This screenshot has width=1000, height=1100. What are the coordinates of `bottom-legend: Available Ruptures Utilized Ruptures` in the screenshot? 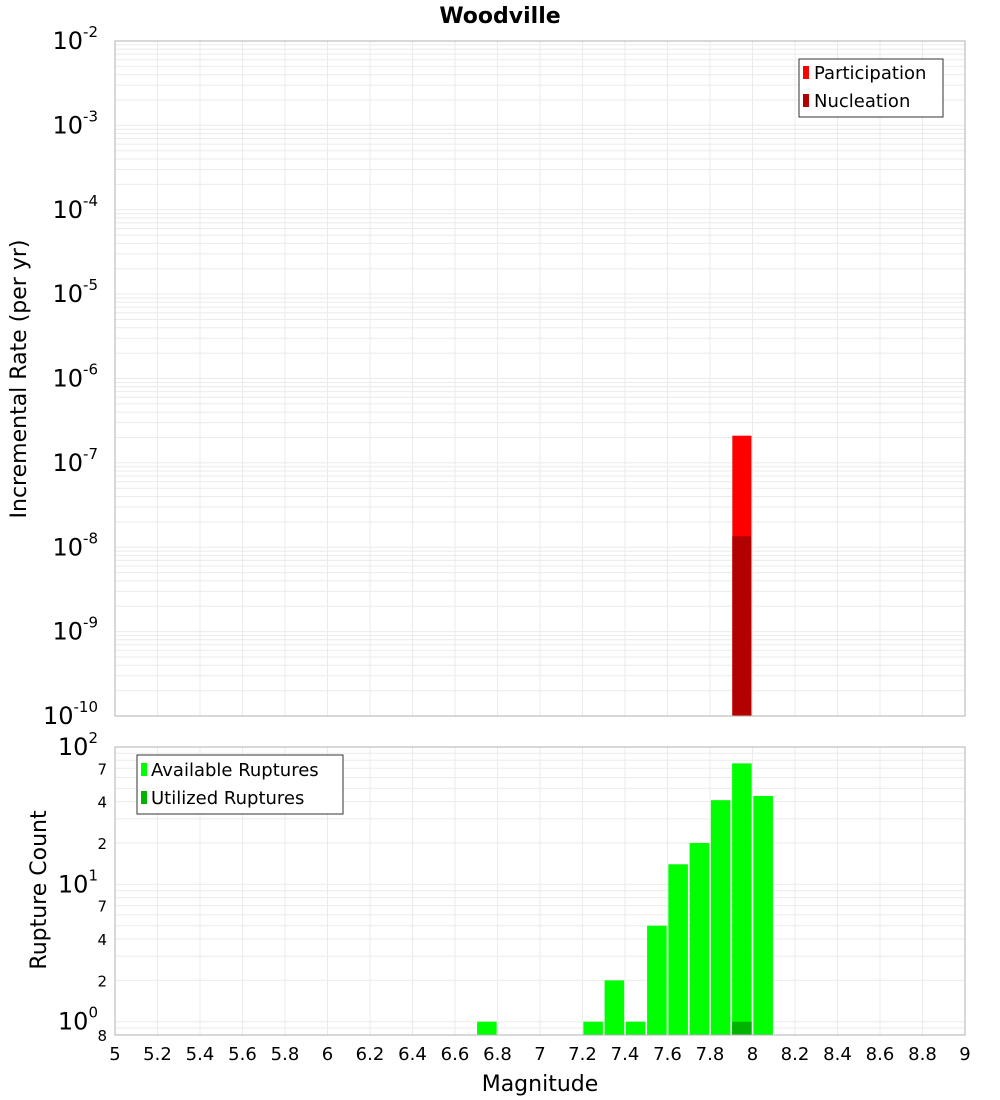 It's located at (240, 784).